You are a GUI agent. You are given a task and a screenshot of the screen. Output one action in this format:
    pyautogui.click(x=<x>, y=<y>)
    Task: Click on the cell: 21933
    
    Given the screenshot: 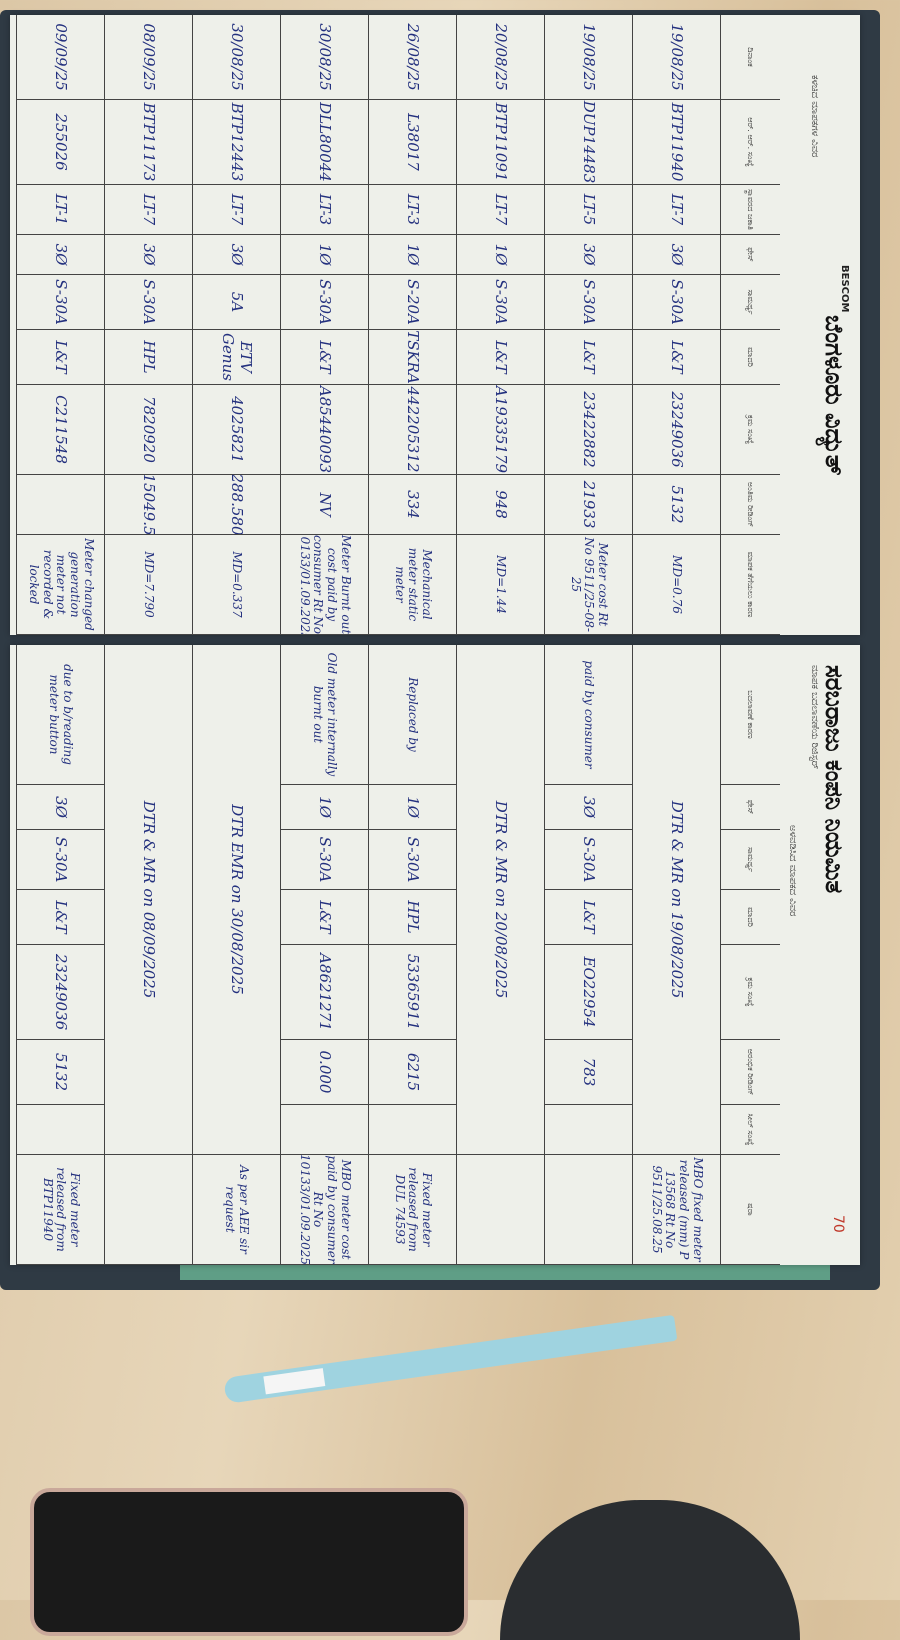 What is the action you would take?
    pyautogui.click(x=588, y=505)
    